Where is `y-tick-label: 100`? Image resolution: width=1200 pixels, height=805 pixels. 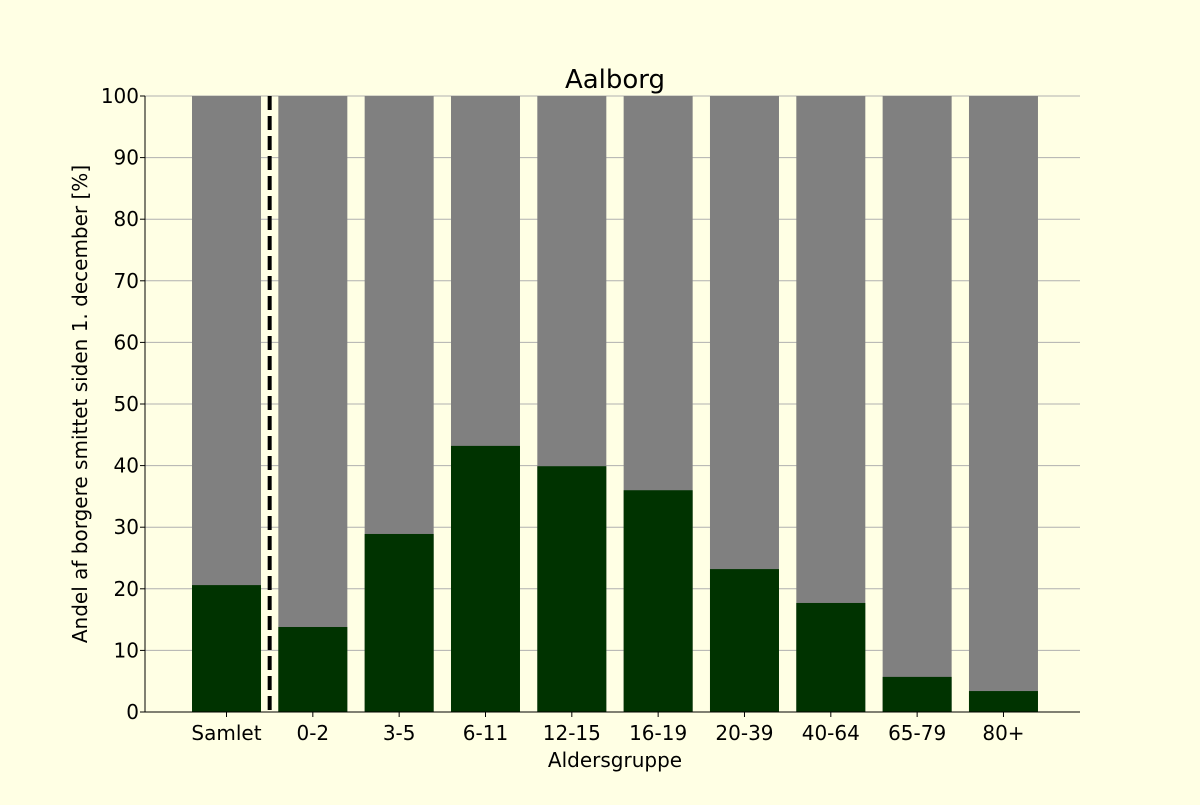
y-tick-label: 100 is located at coordinates (120, 96).